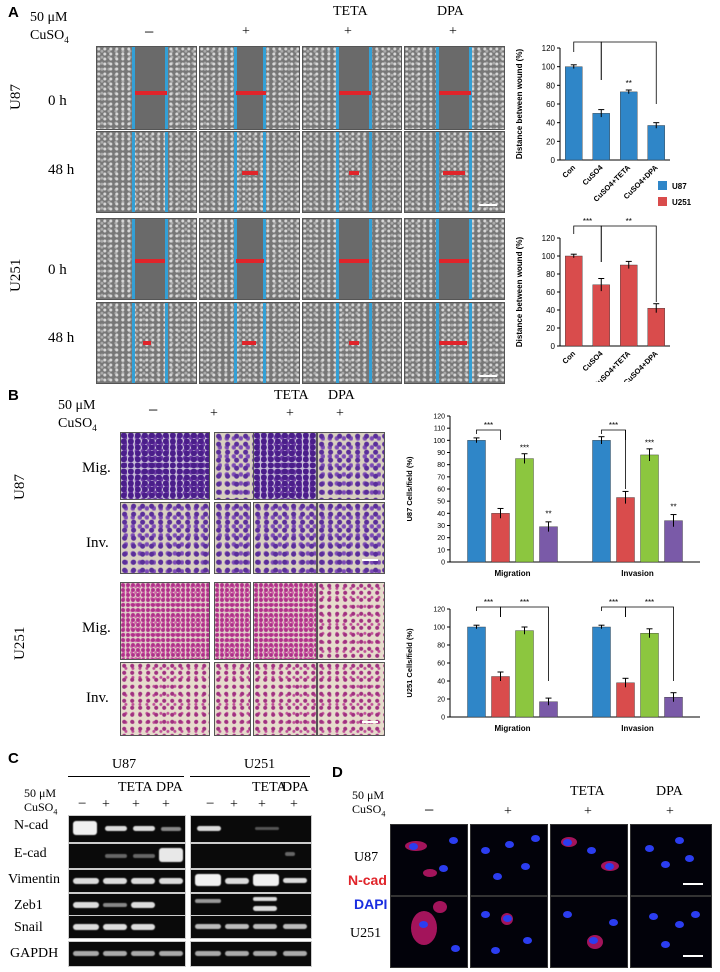 The height and width of the screenshot is (972, 720). What do you see at coordinates (340, 413) in the screenshot?
I see `panel-b-mark-3: +` at bounding box center [340, 413].